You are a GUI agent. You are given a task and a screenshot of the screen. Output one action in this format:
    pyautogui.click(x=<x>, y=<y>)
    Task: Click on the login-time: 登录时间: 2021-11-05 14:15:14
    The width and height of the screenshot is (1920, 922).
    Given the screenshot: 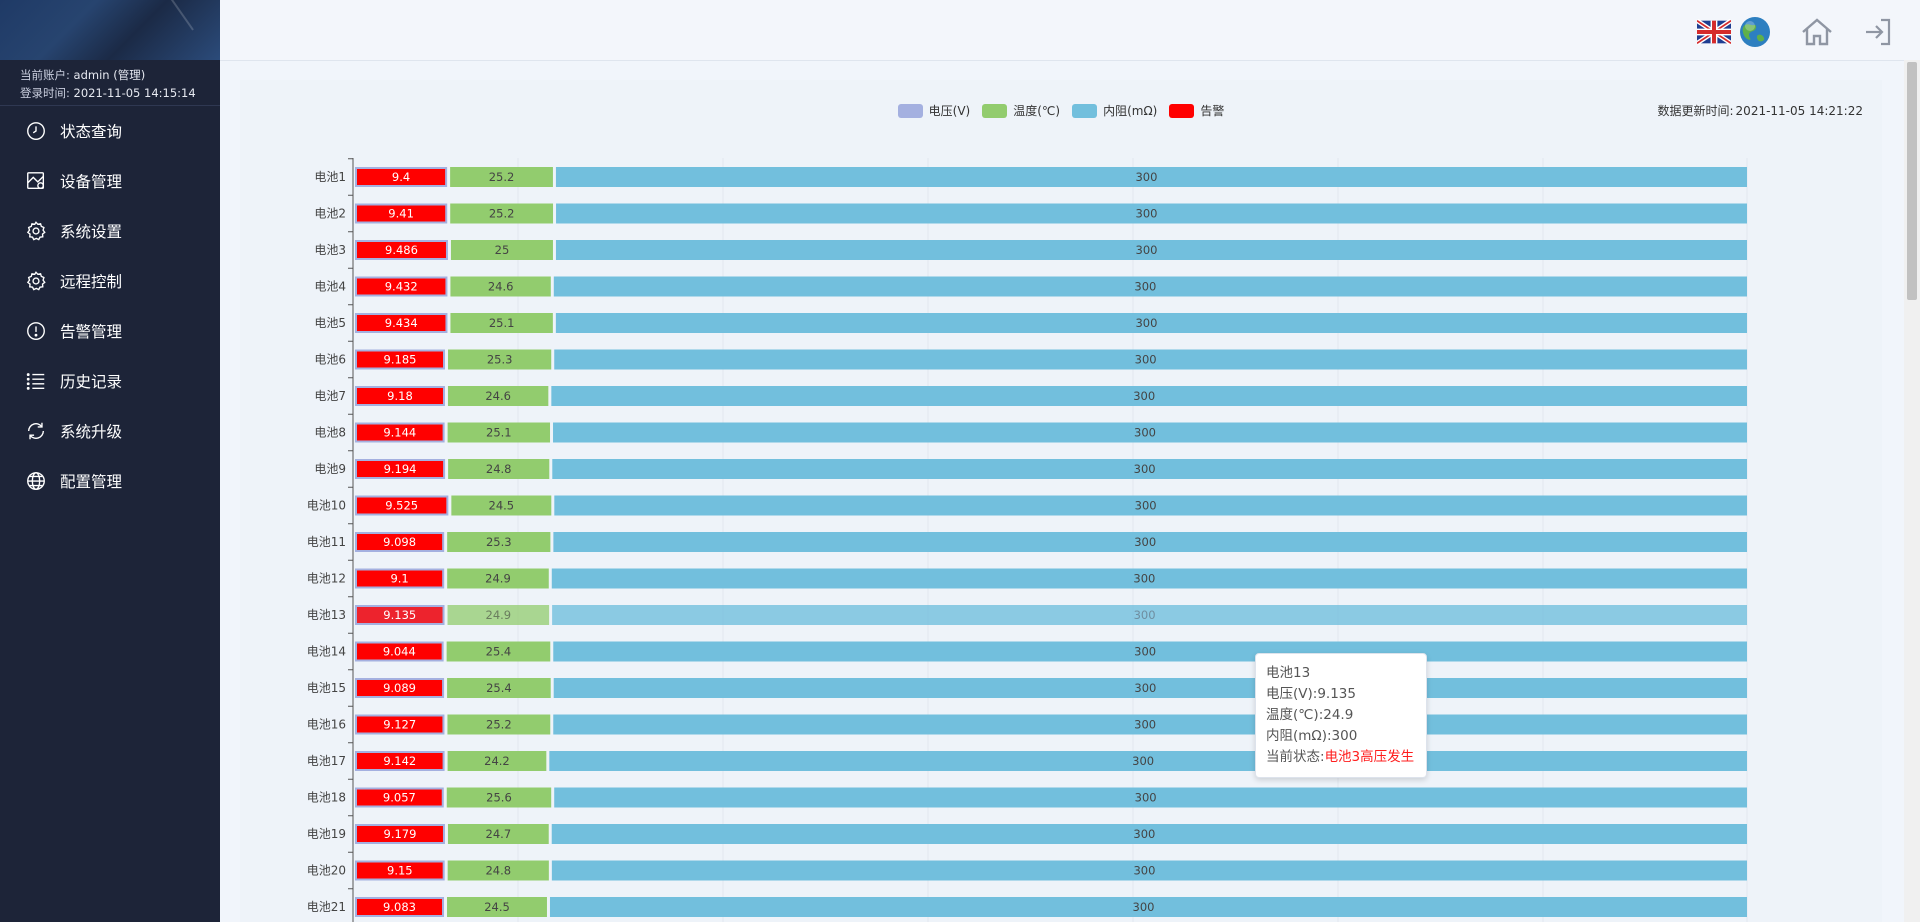 What is the action you would take?
    pyautogui.click(x=120, y=93)
    